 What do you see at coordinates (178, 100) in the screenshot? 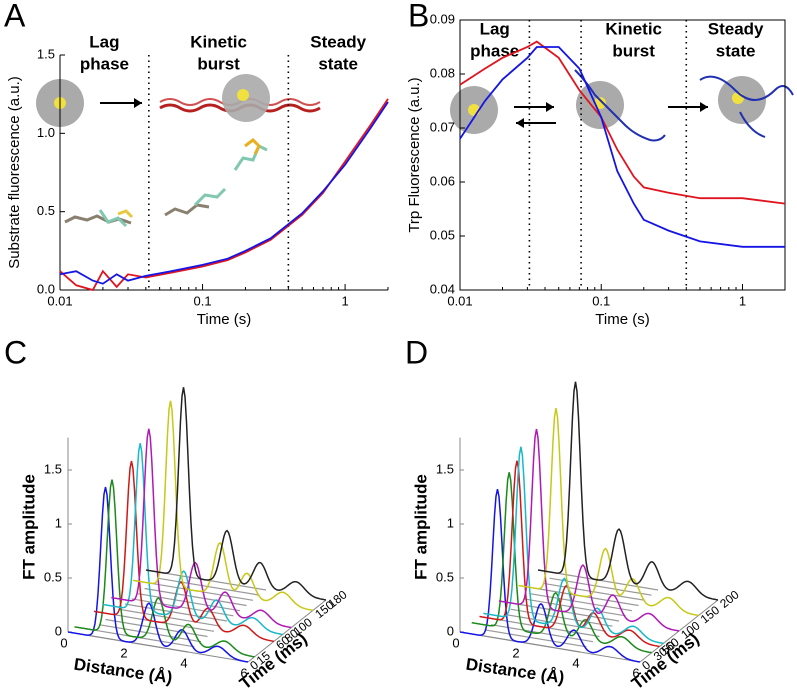
I see `scheme-c` at bounding box center [178, 100].